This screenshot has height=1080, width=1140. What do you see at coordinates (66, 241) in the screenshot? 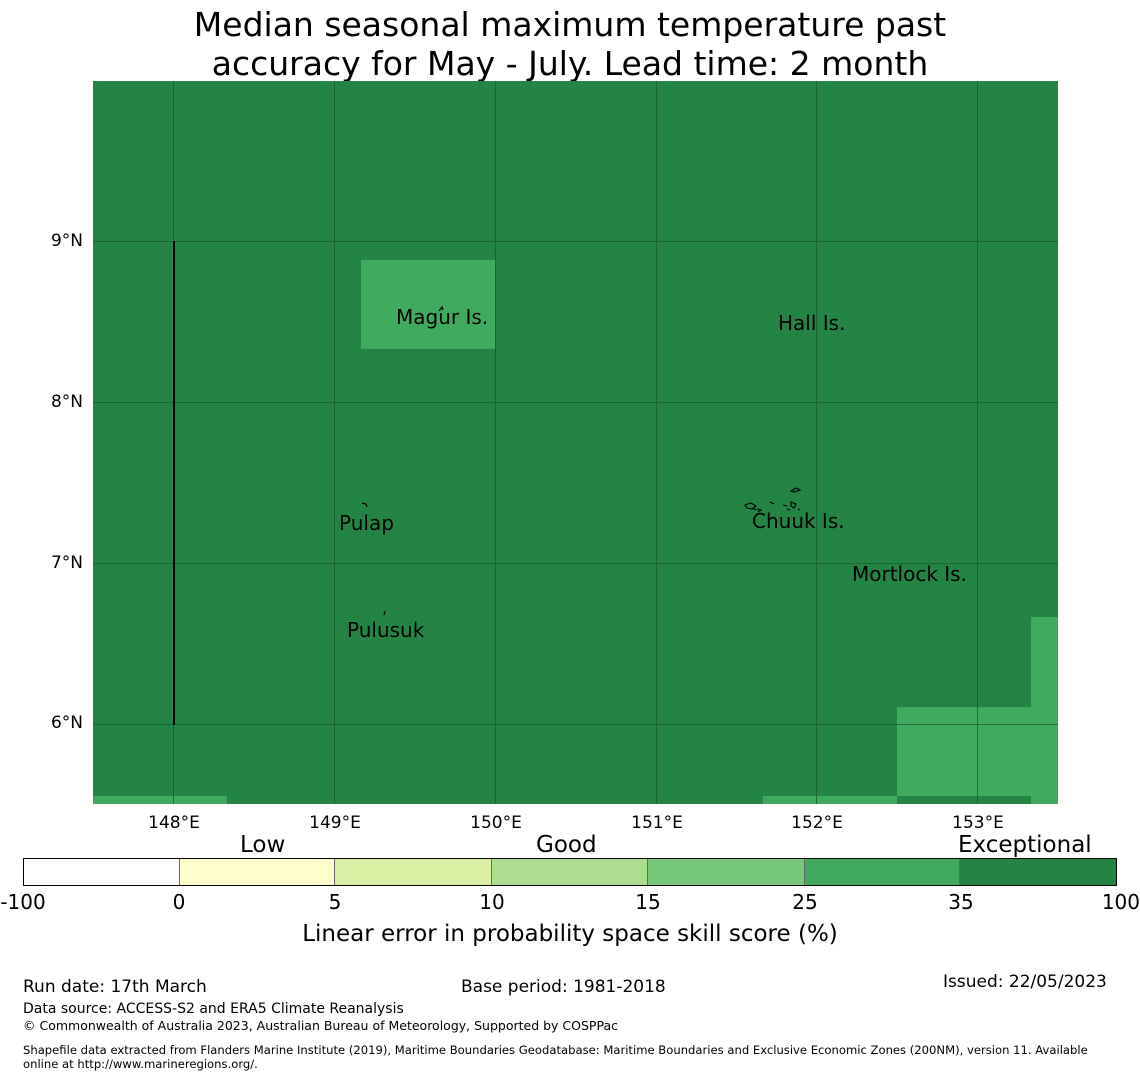
I see `lat-label: 9°N` at bounding box center [66, 241].